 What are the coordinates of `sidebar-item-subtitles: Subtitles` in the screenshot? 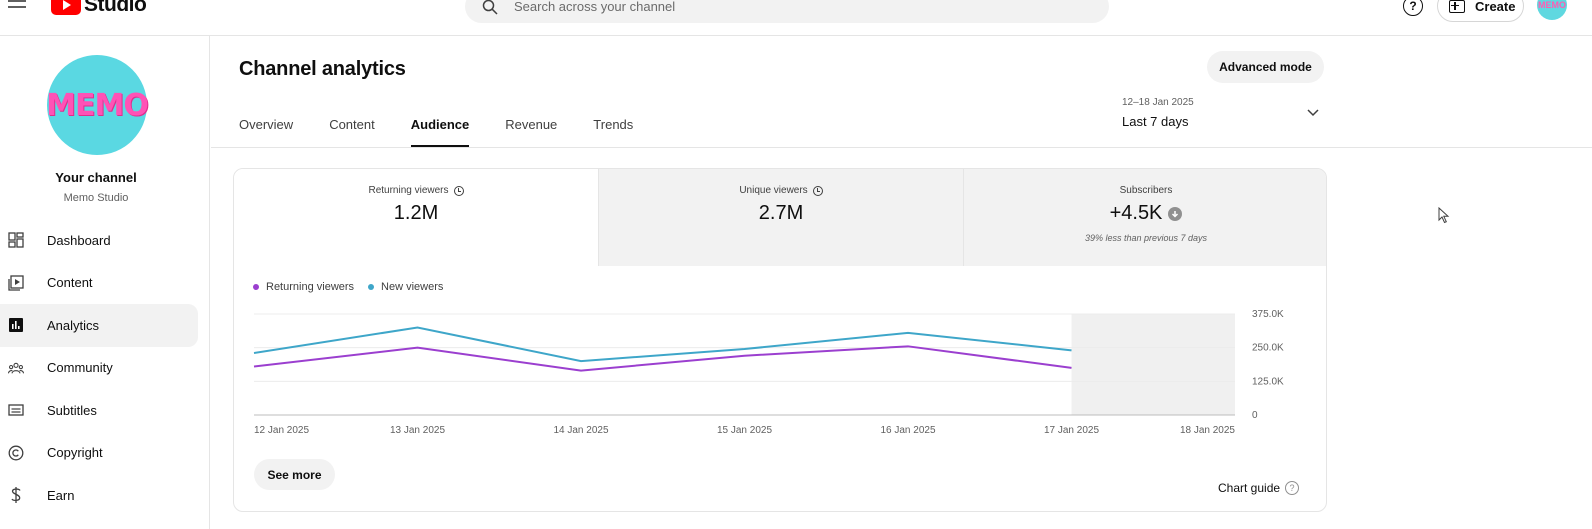 It's located at (99, 410).